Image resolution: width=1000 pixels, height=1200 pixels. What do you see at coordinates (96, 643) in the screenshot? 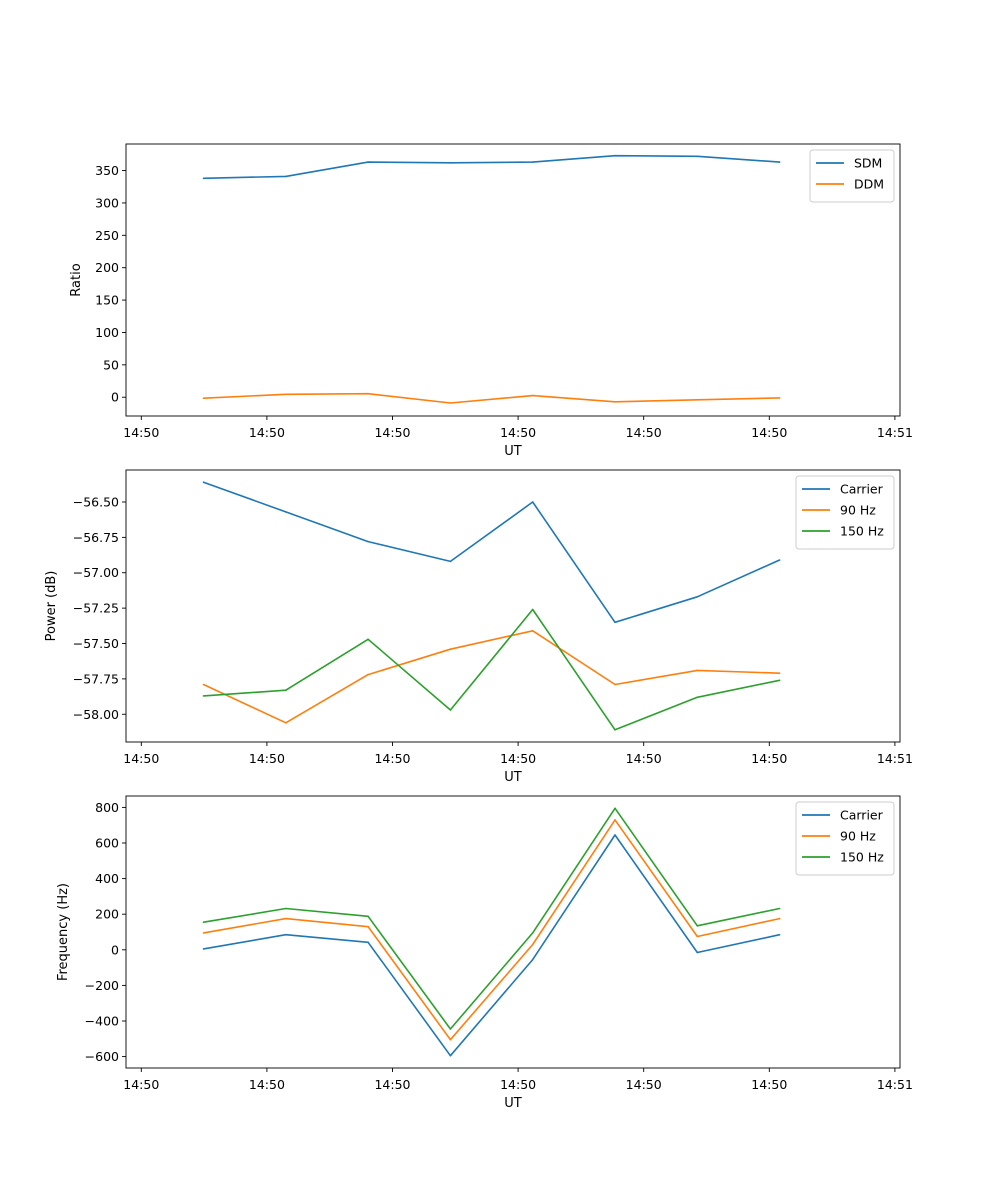
I see `y-tick-label: −57.50` at bounding box center [96, 643].